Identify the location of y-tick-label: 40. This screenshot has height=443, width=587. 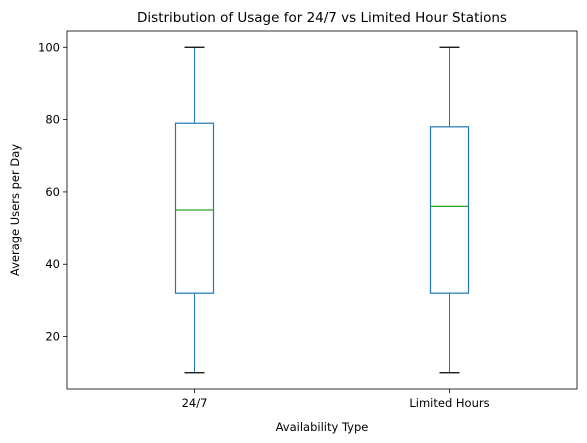
(52, 264).